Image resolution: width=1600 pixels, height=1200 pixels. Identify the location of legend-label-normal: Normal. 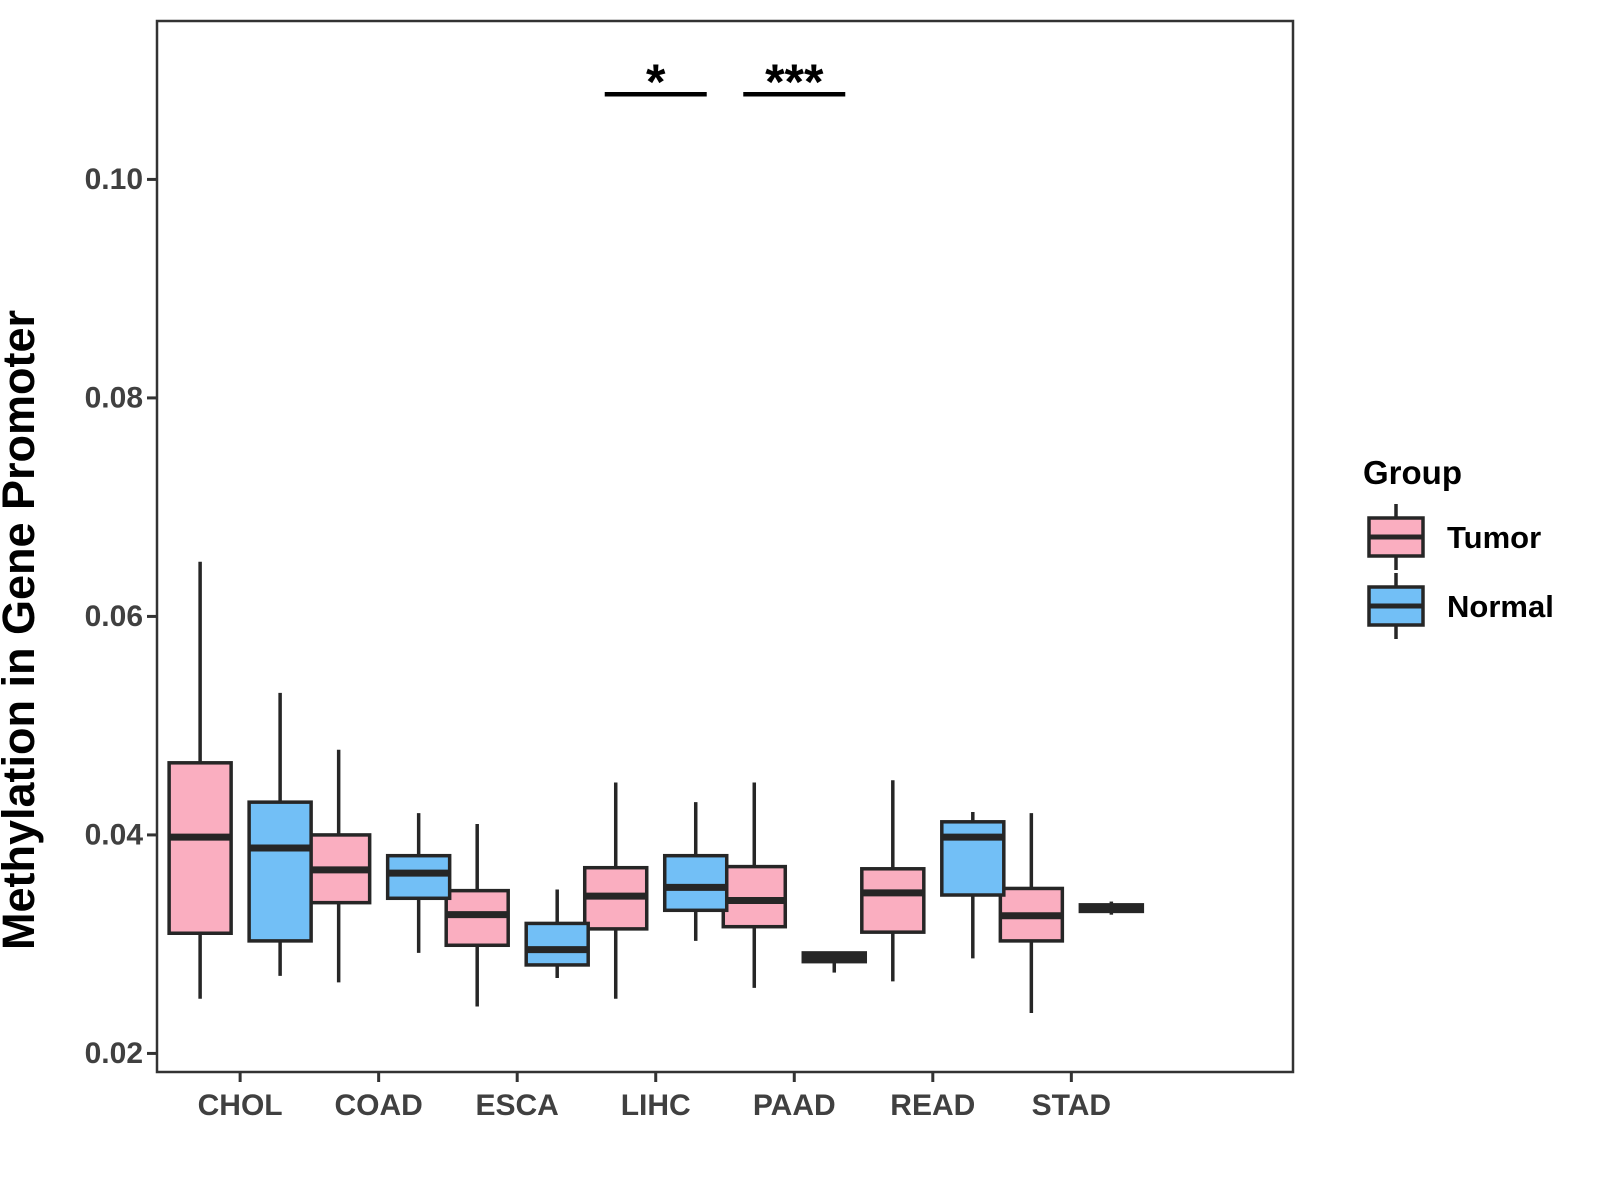
(1500, 606).